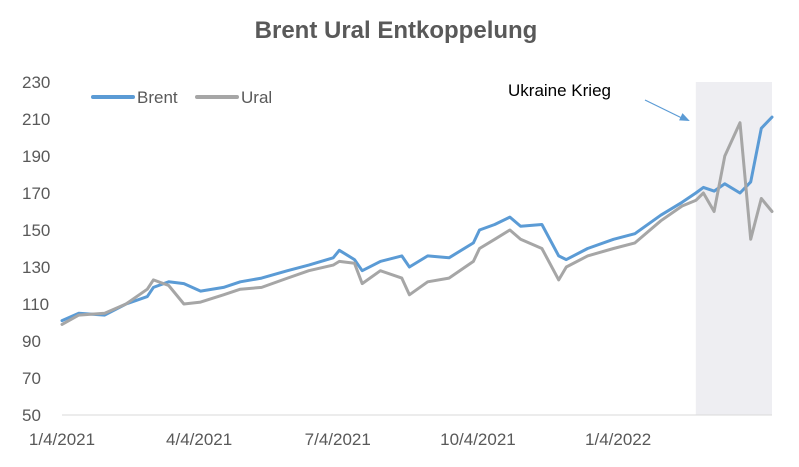  Describe the element at coordinates (36, 193) in the screenshot. I see `y-tick-label: 170` at that location.